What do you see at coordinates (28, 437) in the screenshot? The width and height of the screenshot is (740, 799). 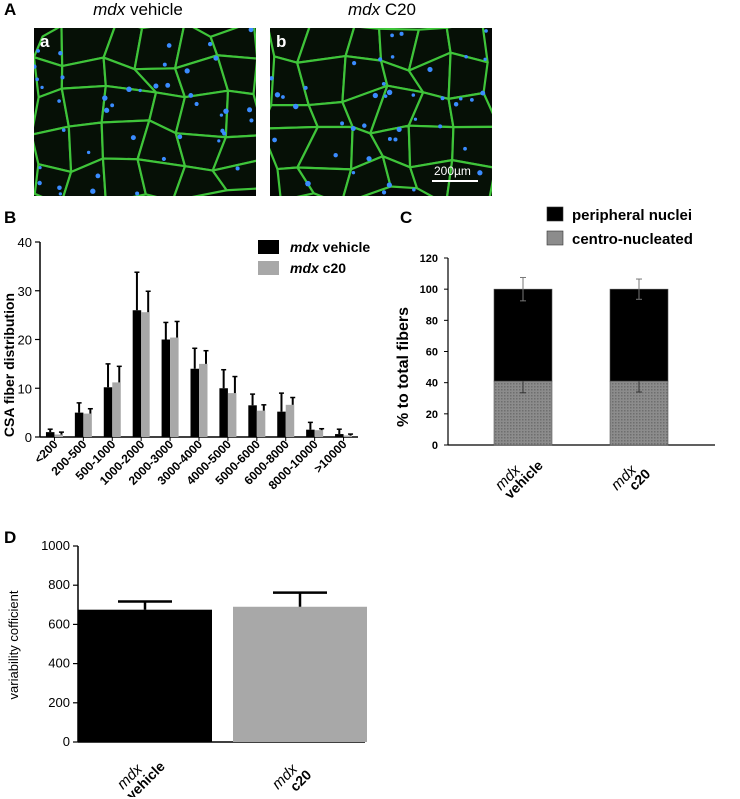 I see `chart-b-ytick-label: 0` at bounding box center [28, 437].